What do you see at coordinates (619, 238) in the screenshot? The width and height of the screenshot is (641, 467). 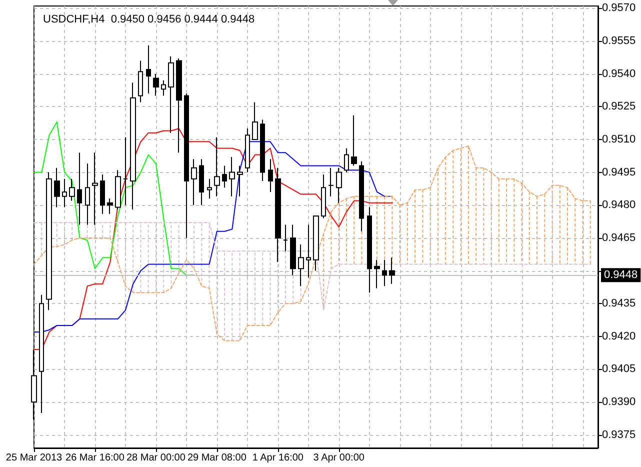 I see `y-tick-label: 0.9465` at bounding box center [619, 238].